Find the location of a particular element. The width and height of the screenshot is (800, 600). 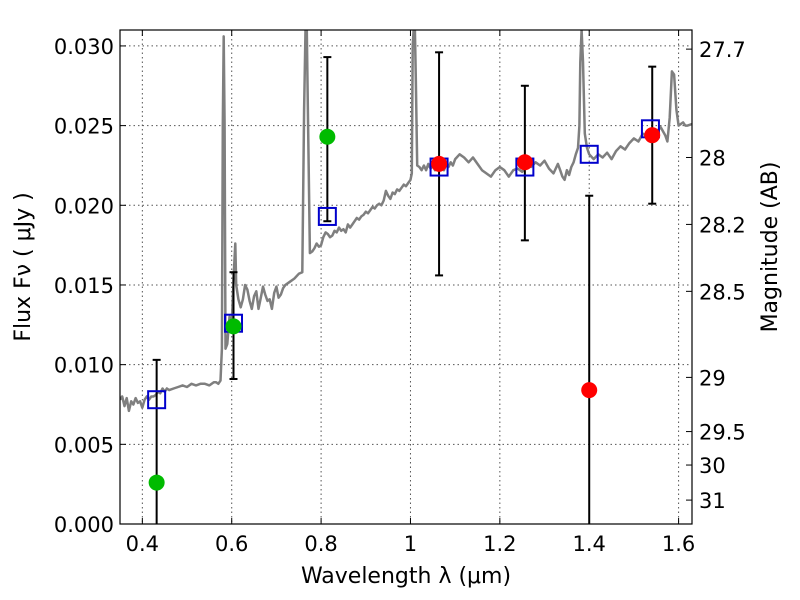

right-tick-label: 28.2 is located at coordinates (722, 225).